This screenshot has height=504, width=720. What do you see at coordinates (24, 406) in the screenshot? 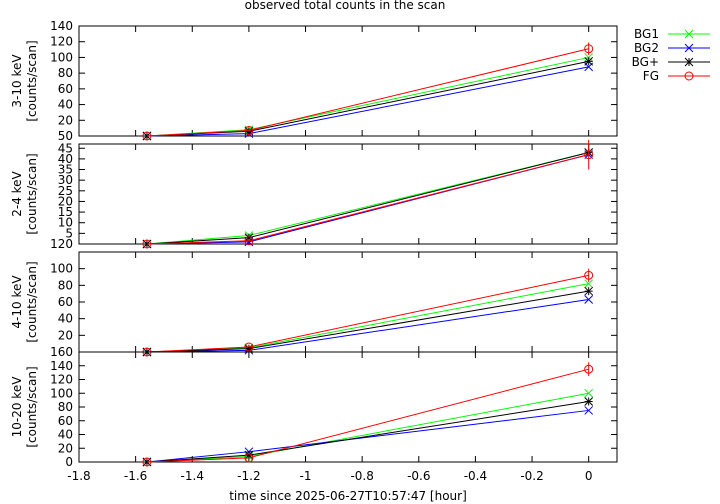
I see `y-axis-label: 10-20 keV[counts/scan]` at bounding box center [24, 406].